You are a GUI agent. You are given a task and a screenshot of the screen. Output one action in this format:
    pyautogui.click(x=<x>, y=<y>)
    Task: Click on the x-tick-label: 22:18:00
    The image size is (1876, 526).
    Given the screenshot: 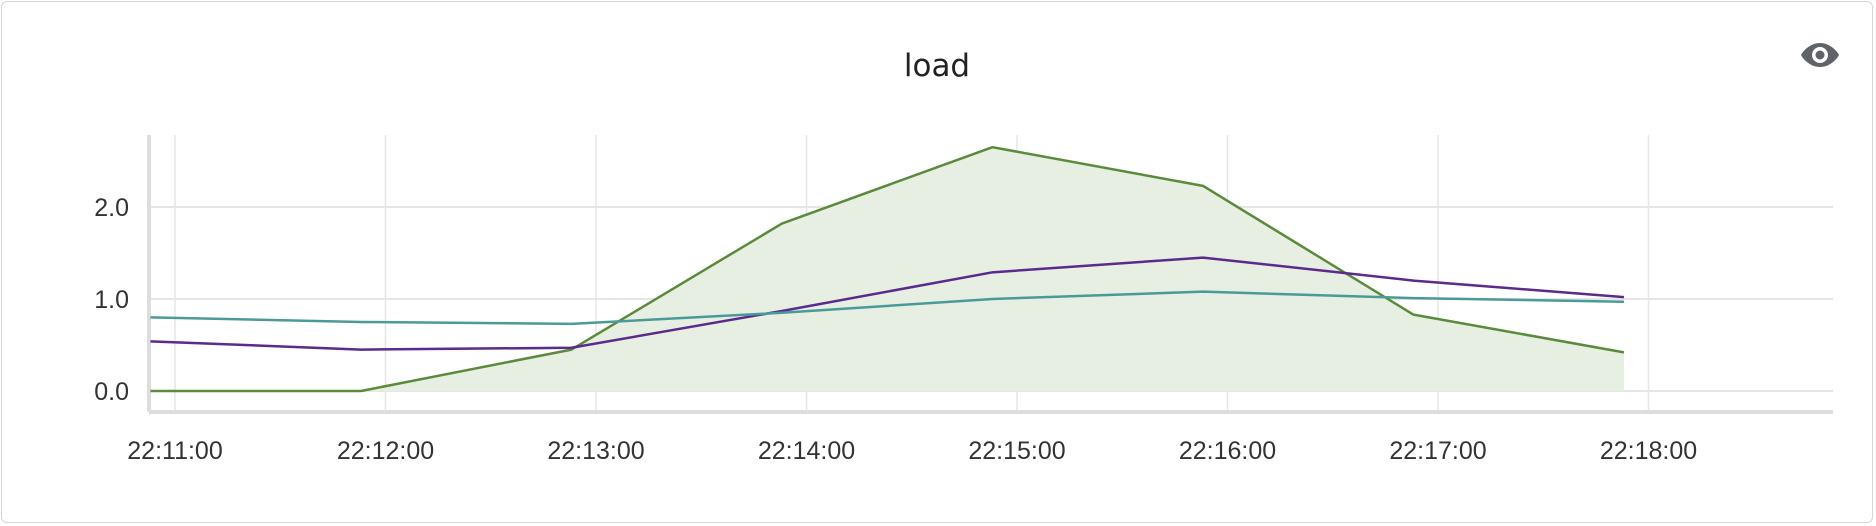 What is the action you would take?
    pyautogui.click(x=1648, y=451)
    